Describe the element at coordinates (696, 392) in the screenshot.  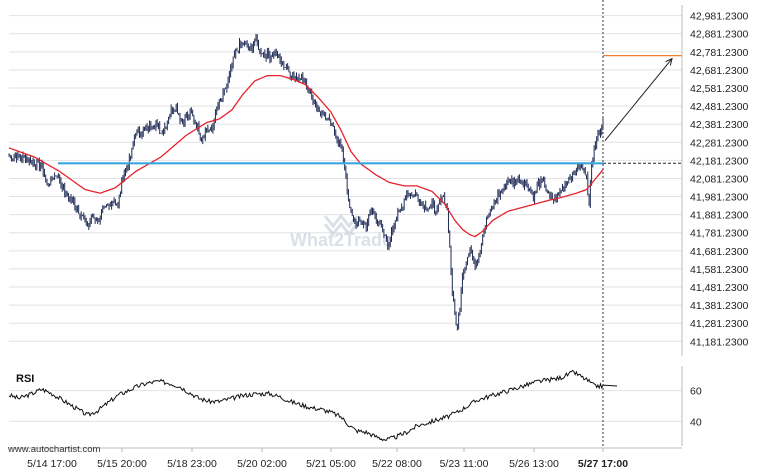
I see `rsi-tick-label: 60` at that location.